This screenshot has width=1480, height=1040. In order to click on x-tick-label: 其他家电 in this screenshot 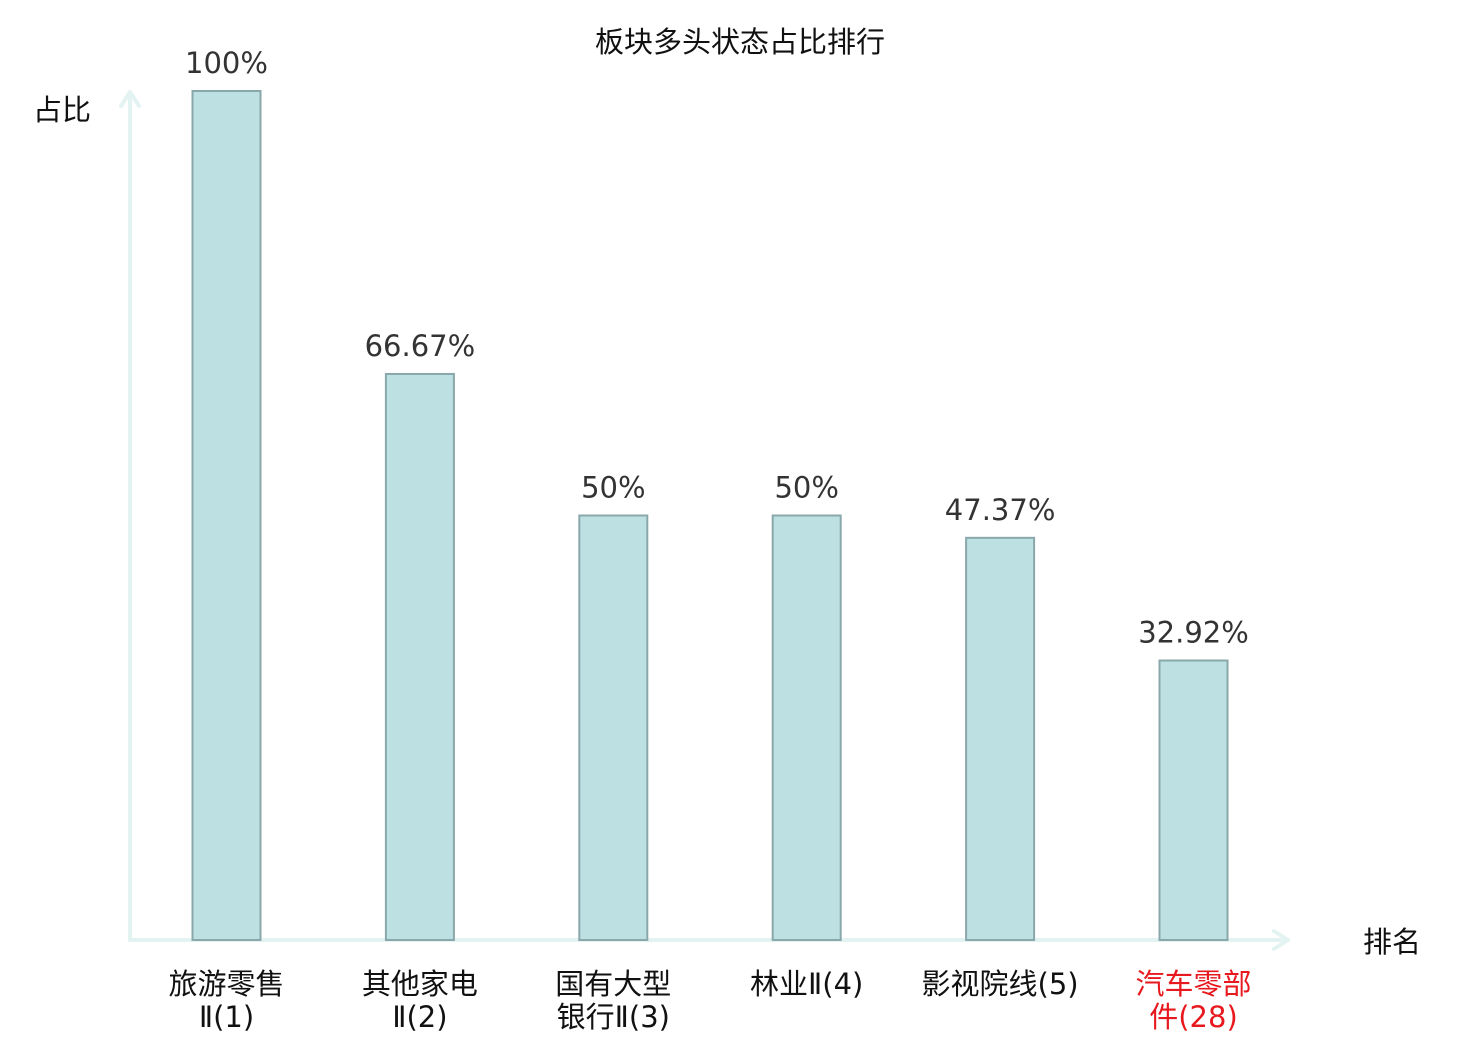, I will do `click(420, 984)`.